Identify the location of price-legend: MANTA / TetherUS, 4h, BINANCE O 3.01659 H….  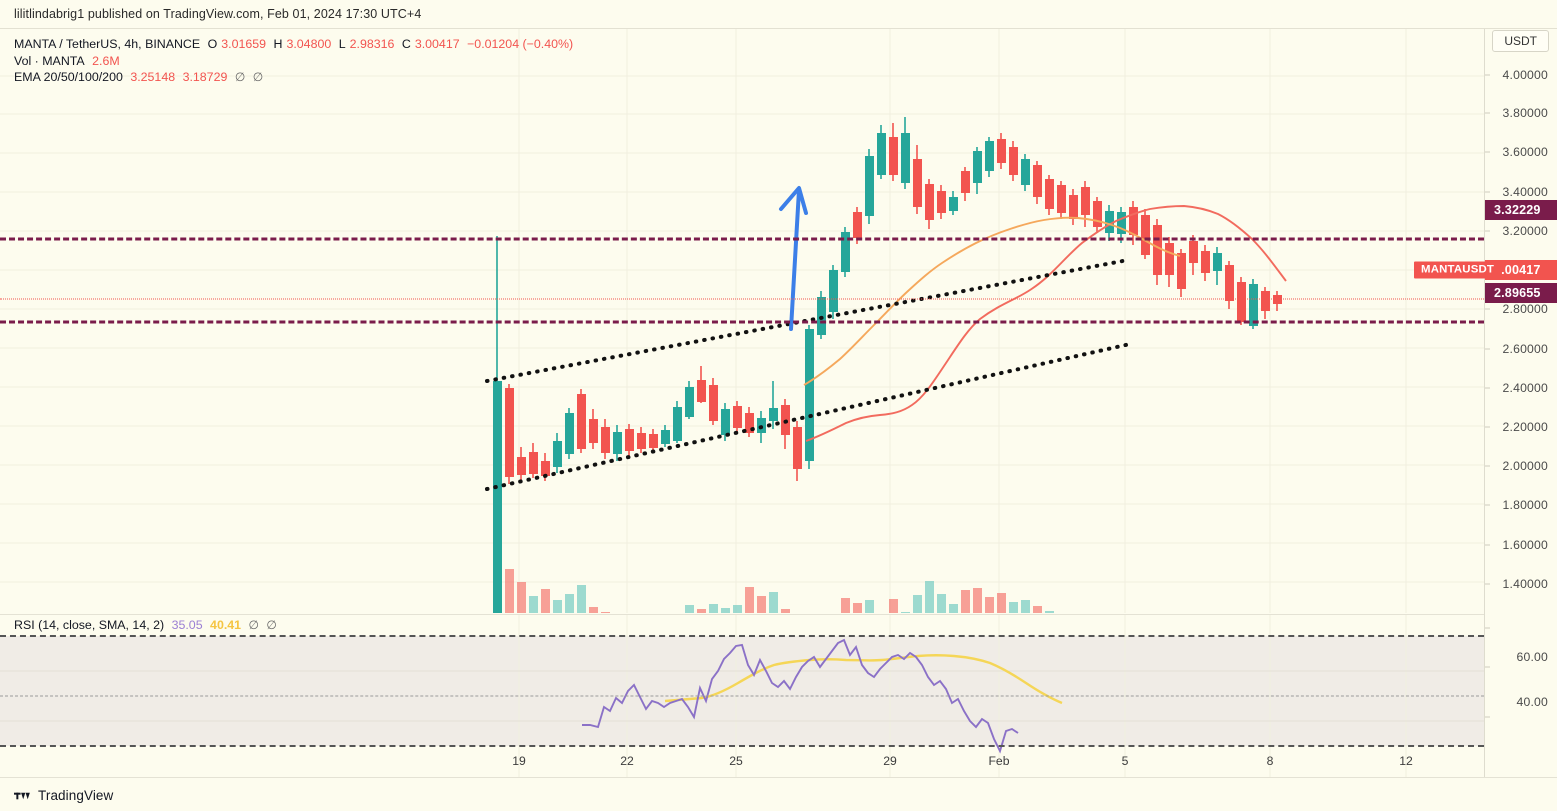
(295, 61).